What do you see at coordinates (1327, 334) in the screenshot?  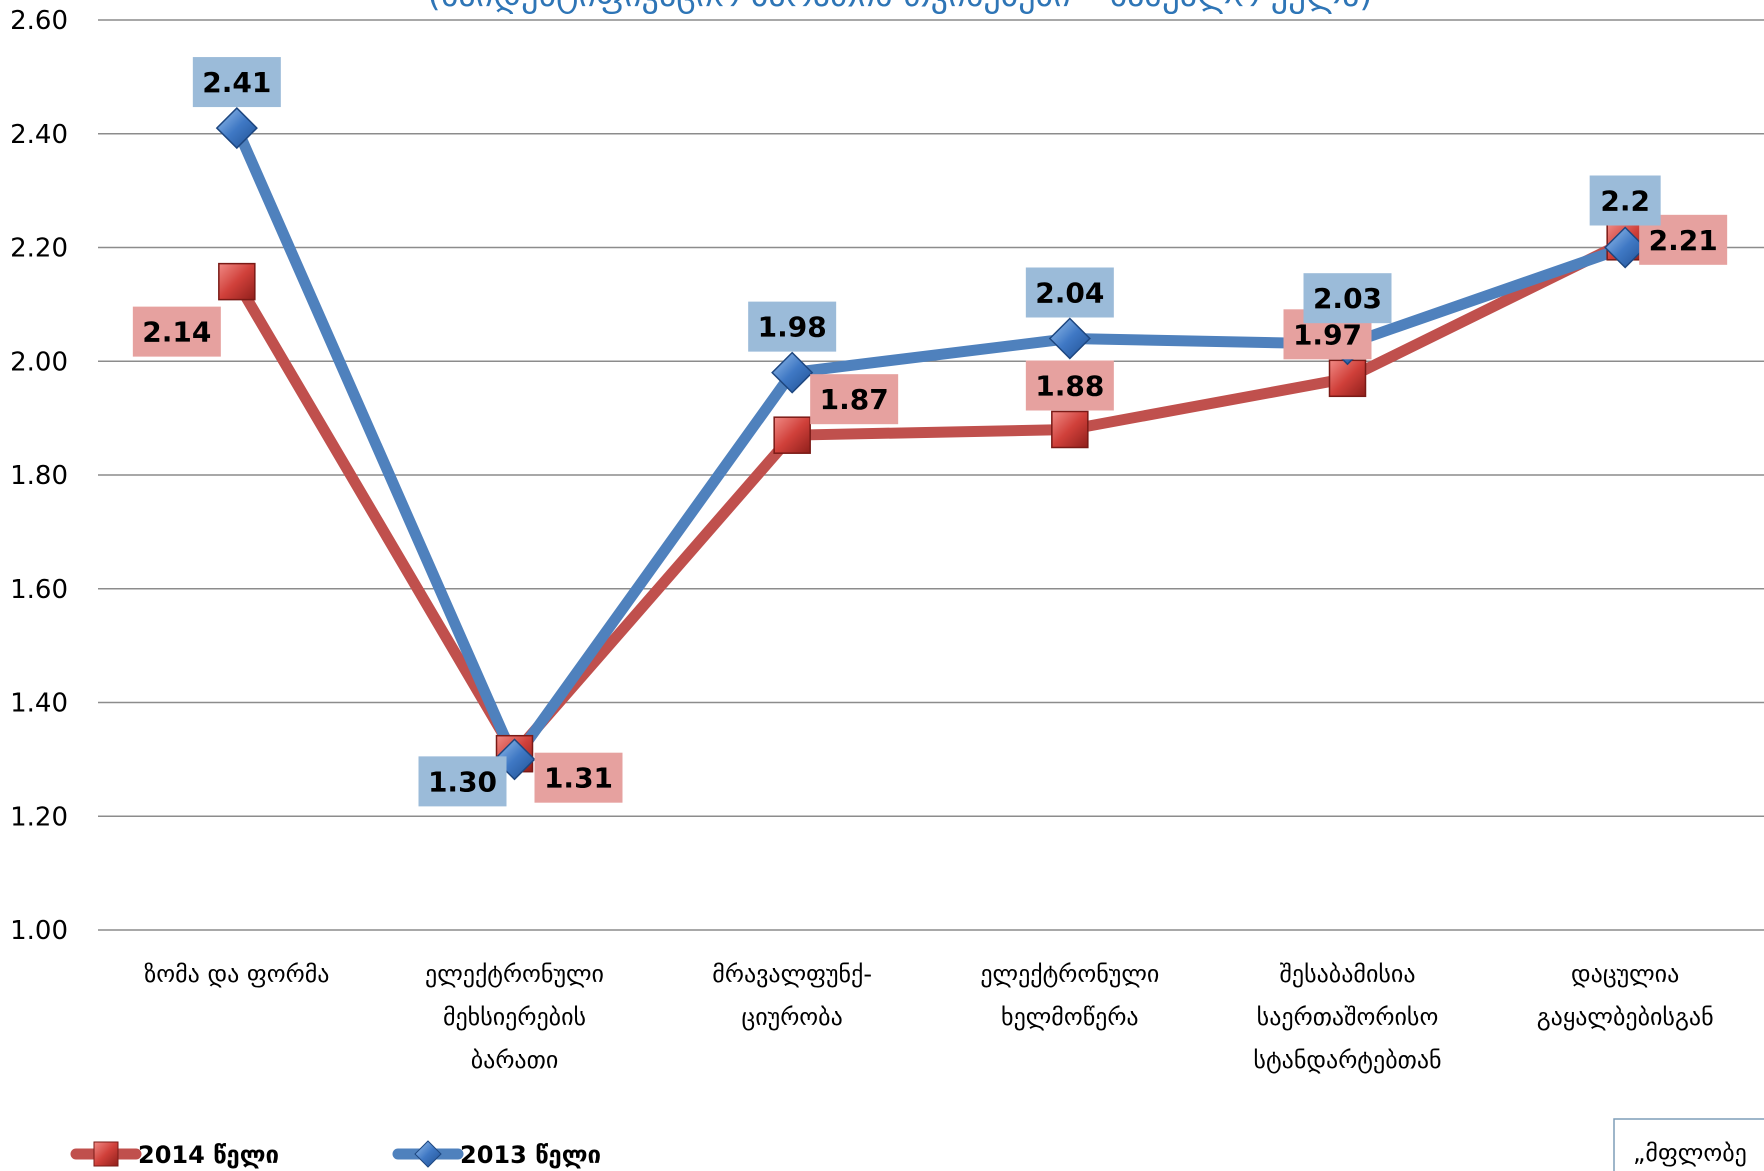 I see `data-label: 1.97` at bounding box center [1327, 334].